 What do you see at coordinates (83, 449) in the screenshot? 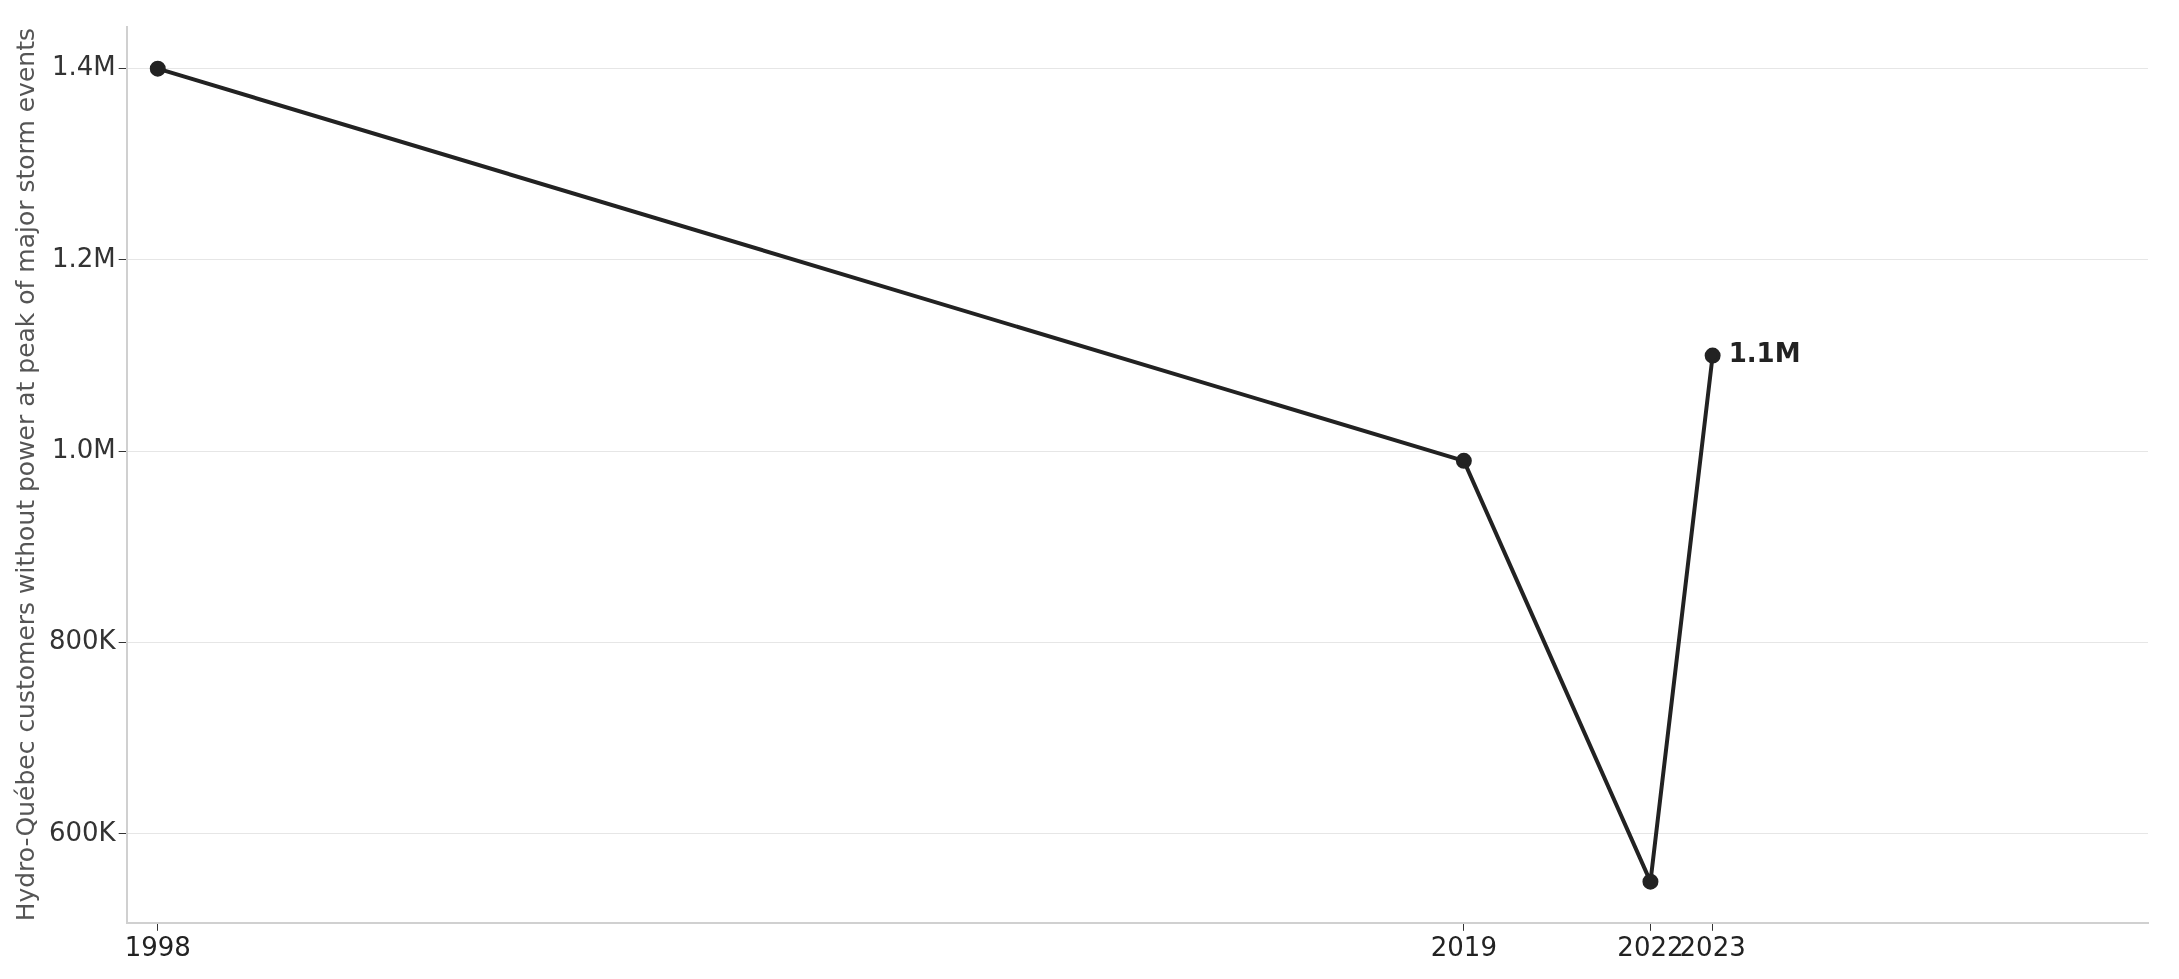
I see `y-tick-label: 1.0M` at bounding box center [83, 449].